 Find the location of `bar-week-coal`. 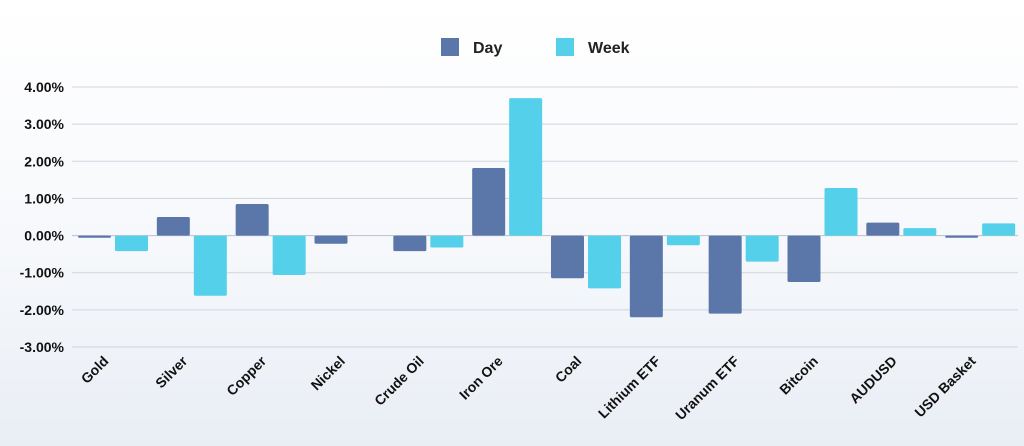

bar-week-coal is located at coordinates (604, 262).